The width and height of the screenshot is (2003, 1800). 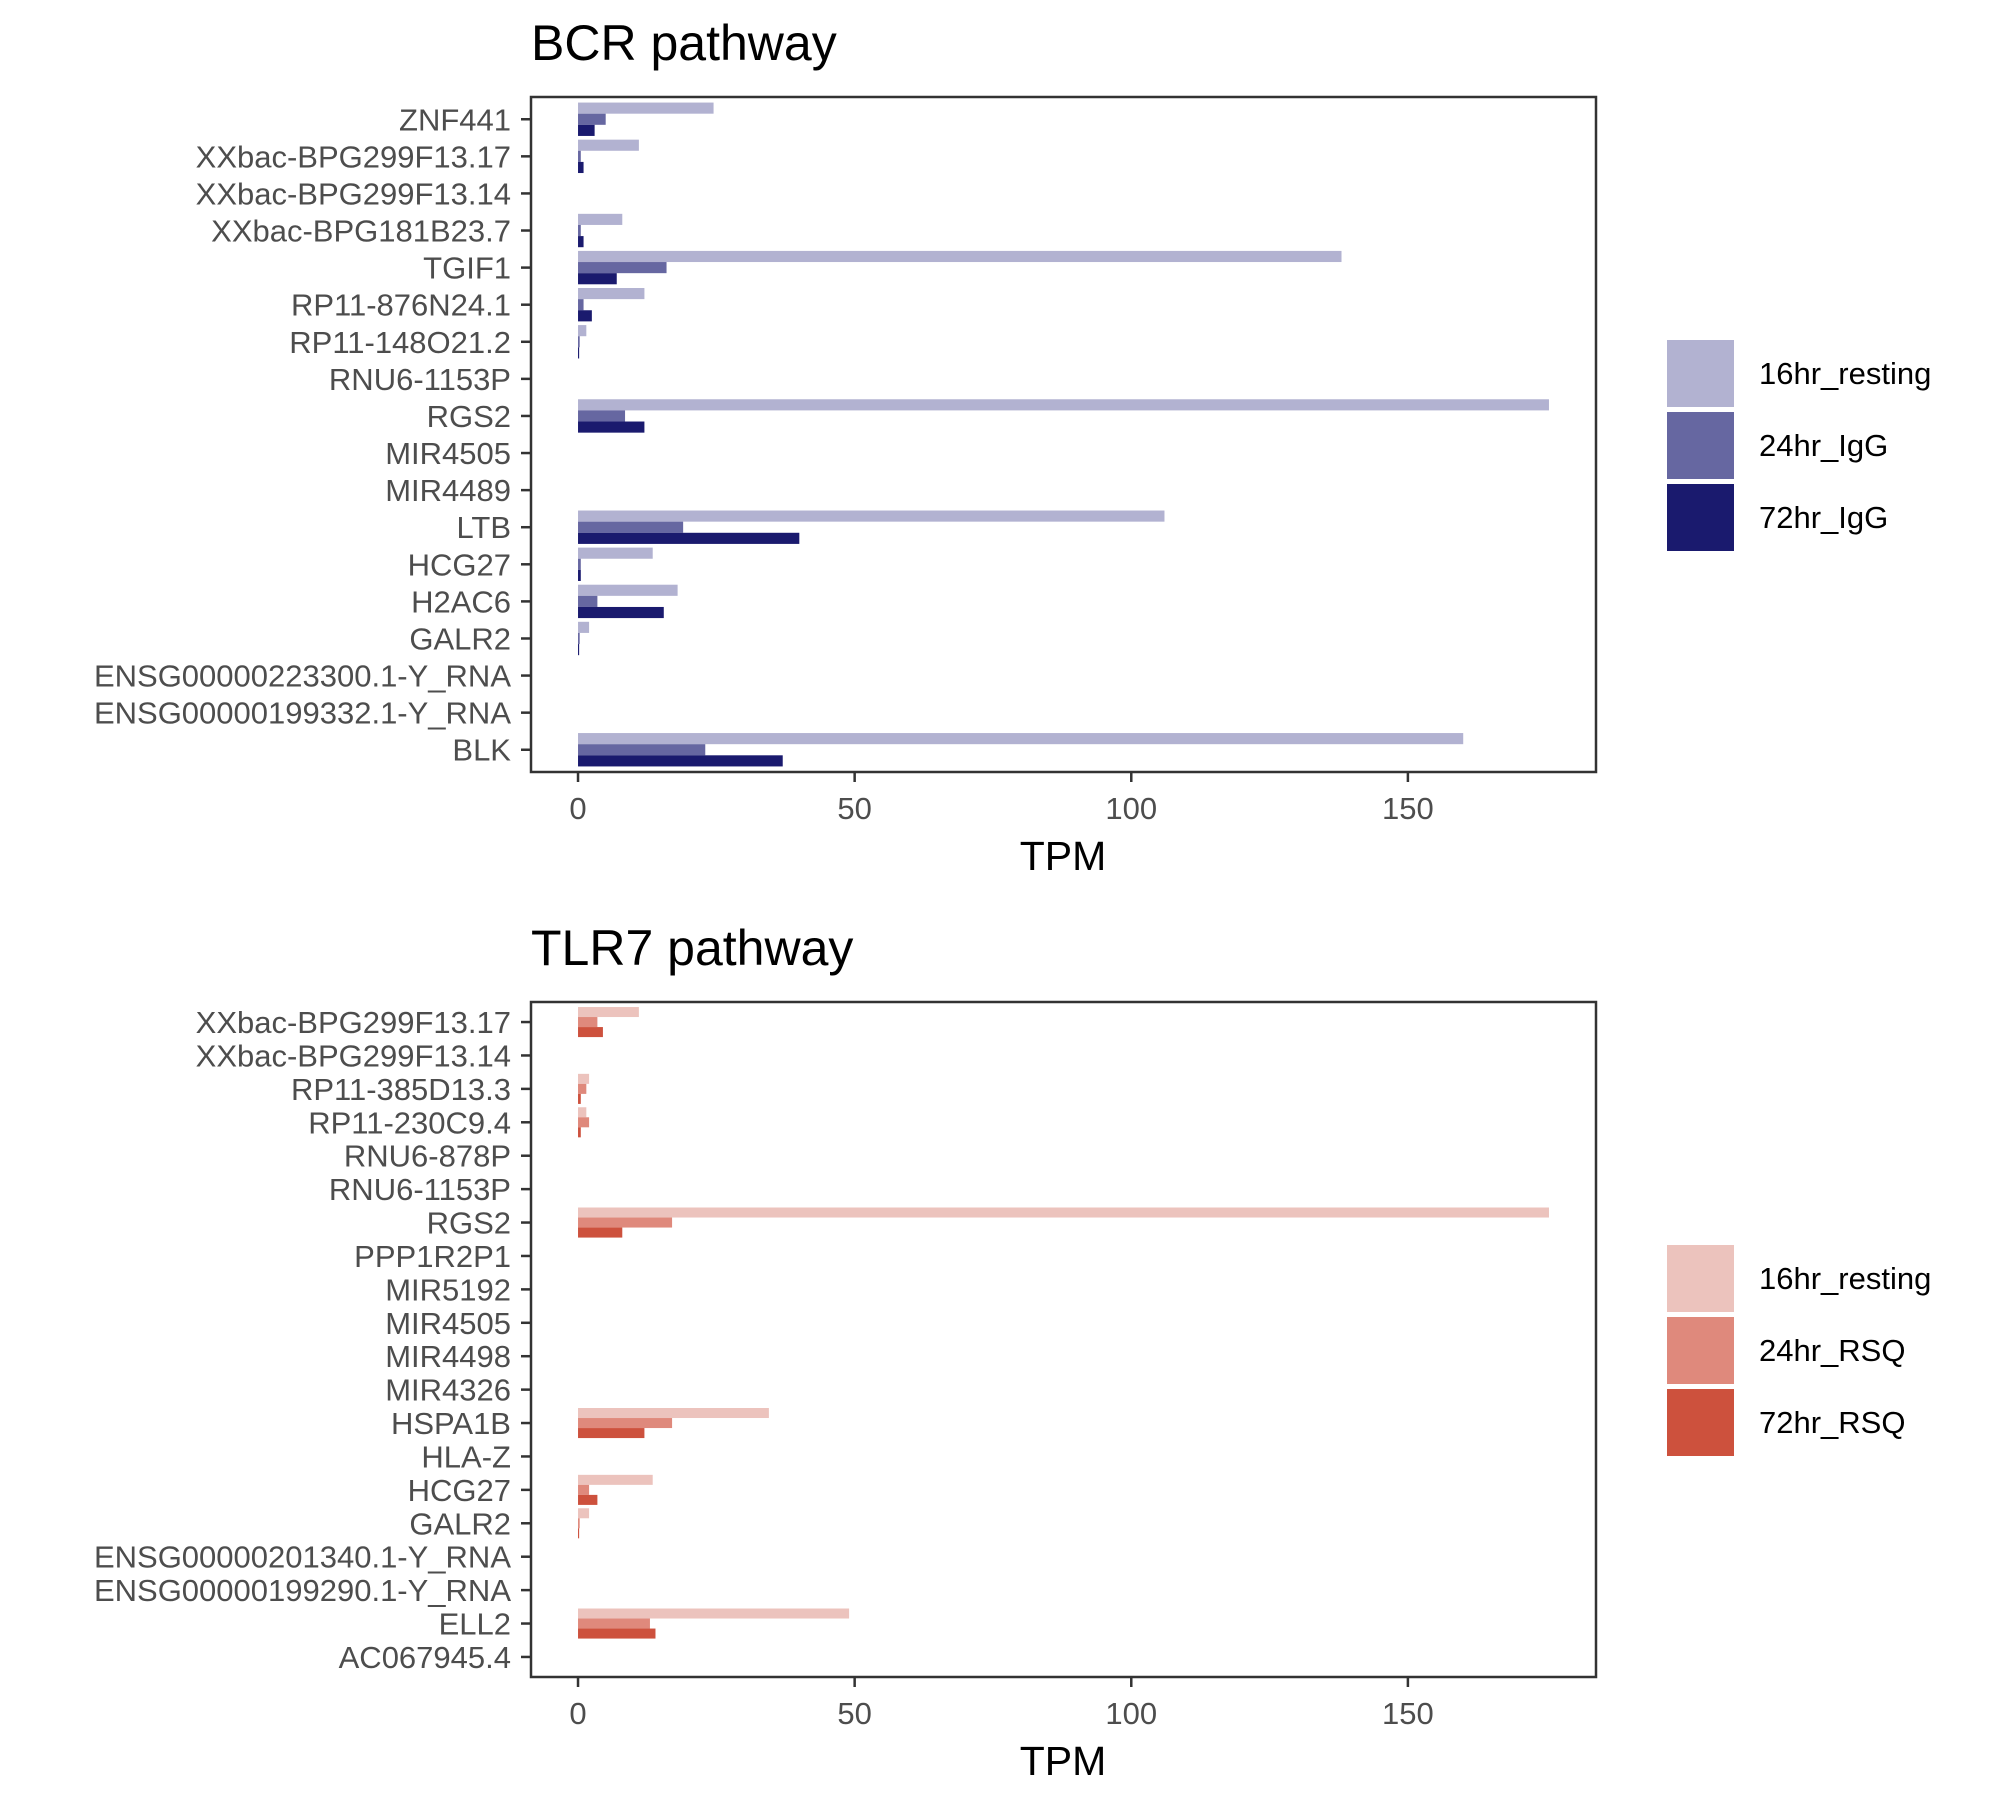 What do you see at coordinates (1823, 517) in the screenshot?
I see `legend-label: 72hr_IgG` at bounding box center [1823, 517].